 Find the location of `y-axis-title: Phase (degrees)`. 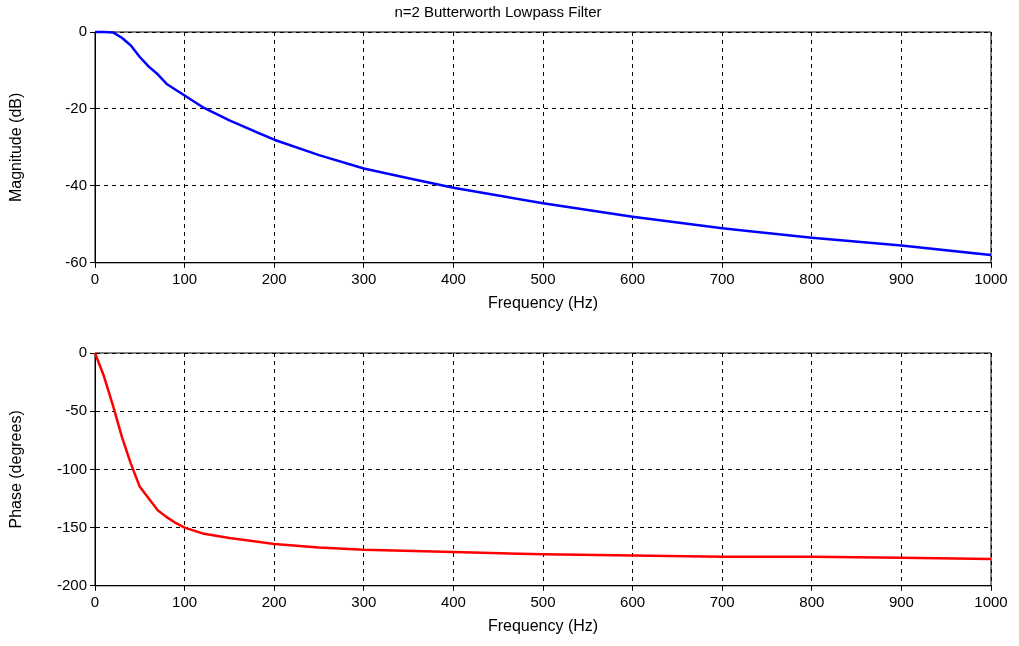

y-axis-title: Phase (degrees) is located at coordinates (16, 469).